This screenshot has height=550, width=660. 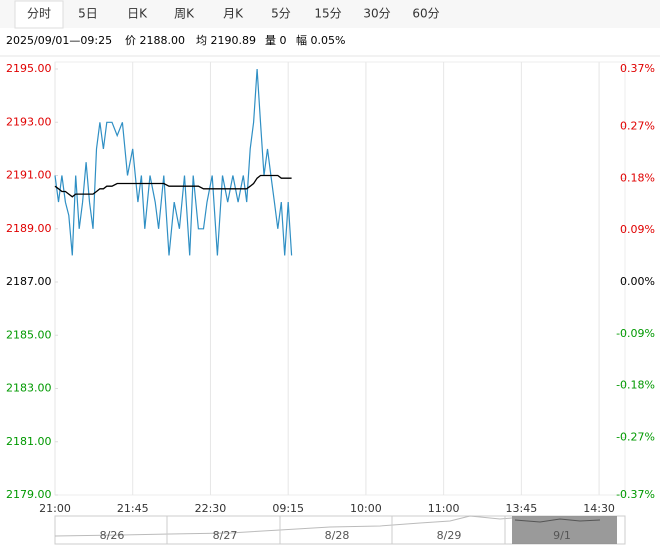 I want to click on tab: 分时, so click(x=39, y=14).